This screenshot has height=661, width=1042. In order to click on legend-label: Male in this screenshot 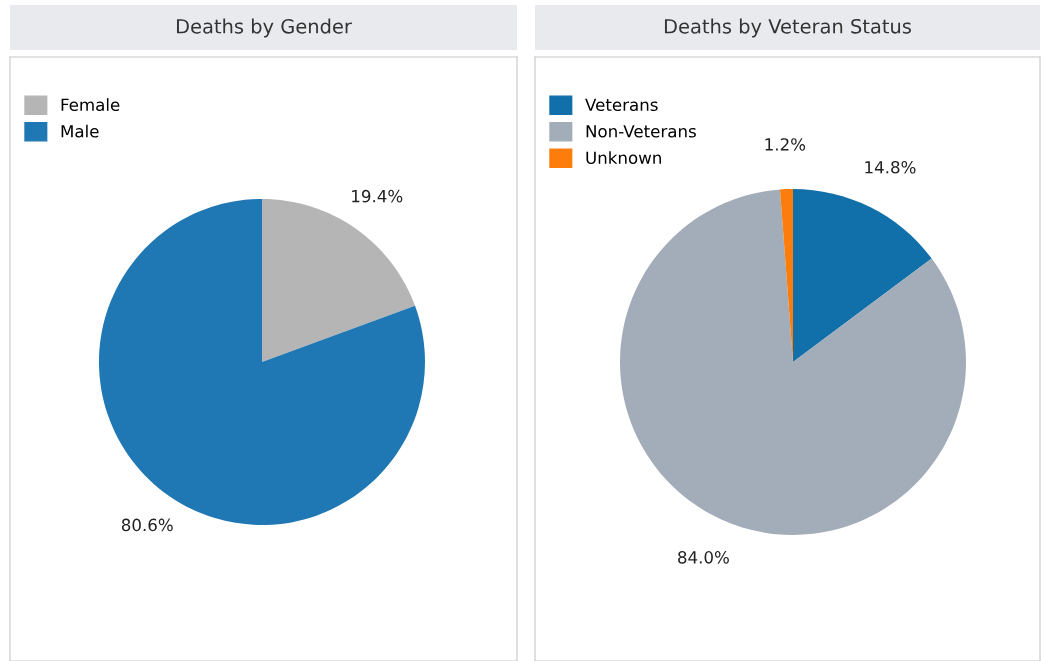, I will do `click(80, 131)`.